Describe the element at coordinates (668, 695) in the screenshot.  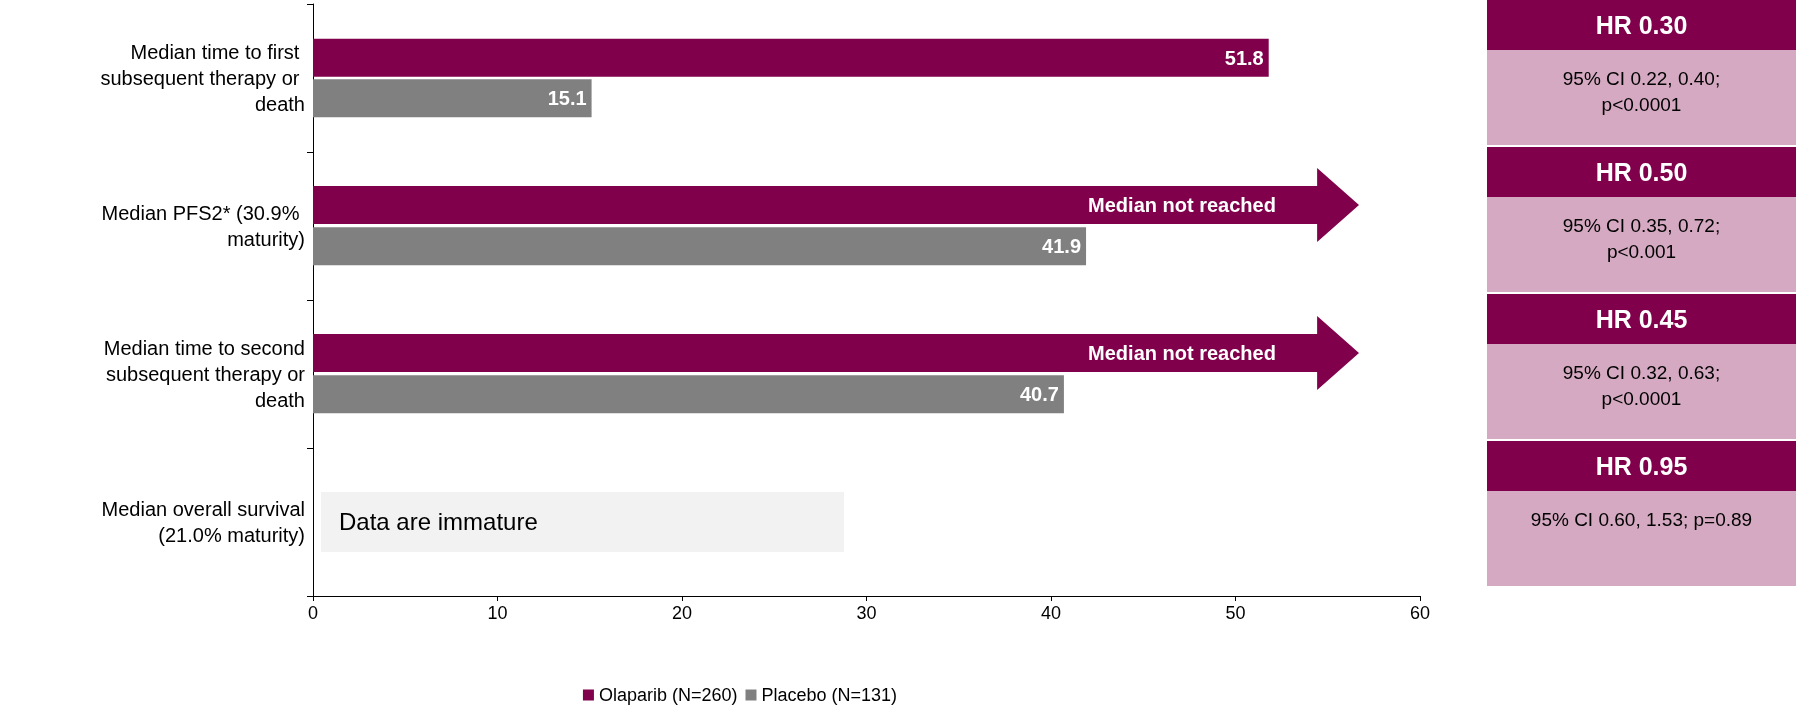
I see `legend-label: Olaparib (N=260)` at that location.